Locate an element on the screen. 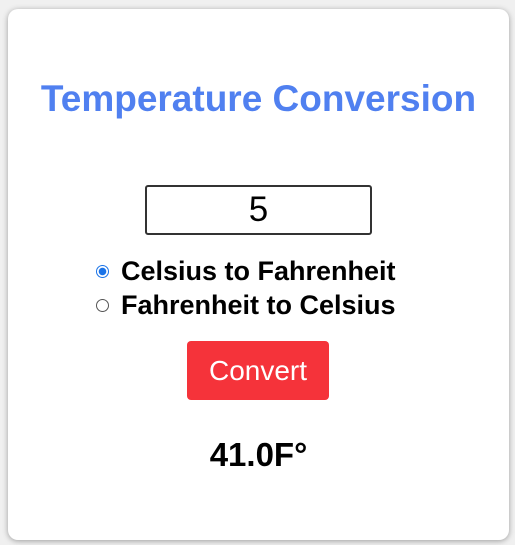  page-title: Temperature Conversion is located at coordinates (258, 98).